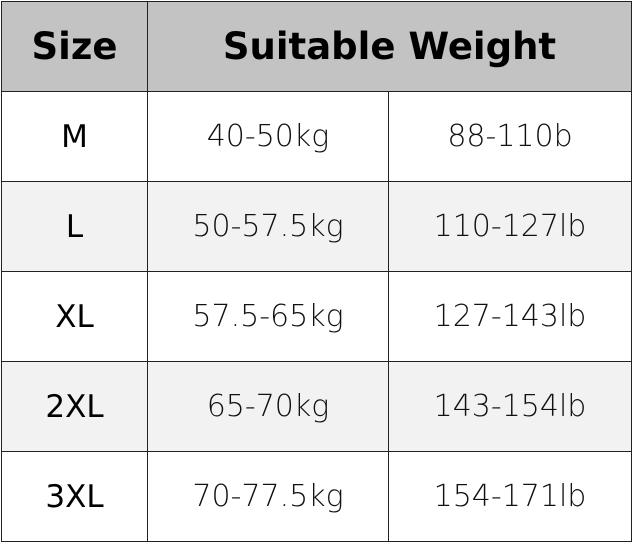 This screenshot has width=634, height=545. What do you see at coordinates (74, 316) in the screenshot?
I see `size-cell: XL` at bounding box center [74, 316].